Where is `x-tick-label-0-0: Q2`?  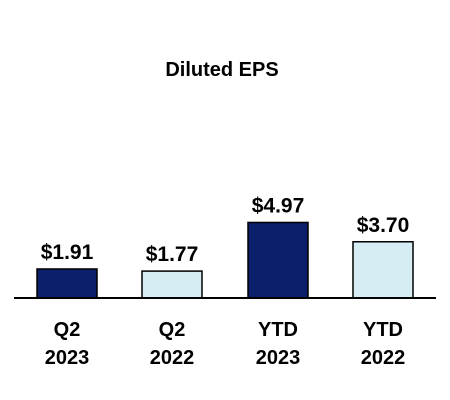
x-tick-label-0-0: Q2 is located at coordinates (67, 330).